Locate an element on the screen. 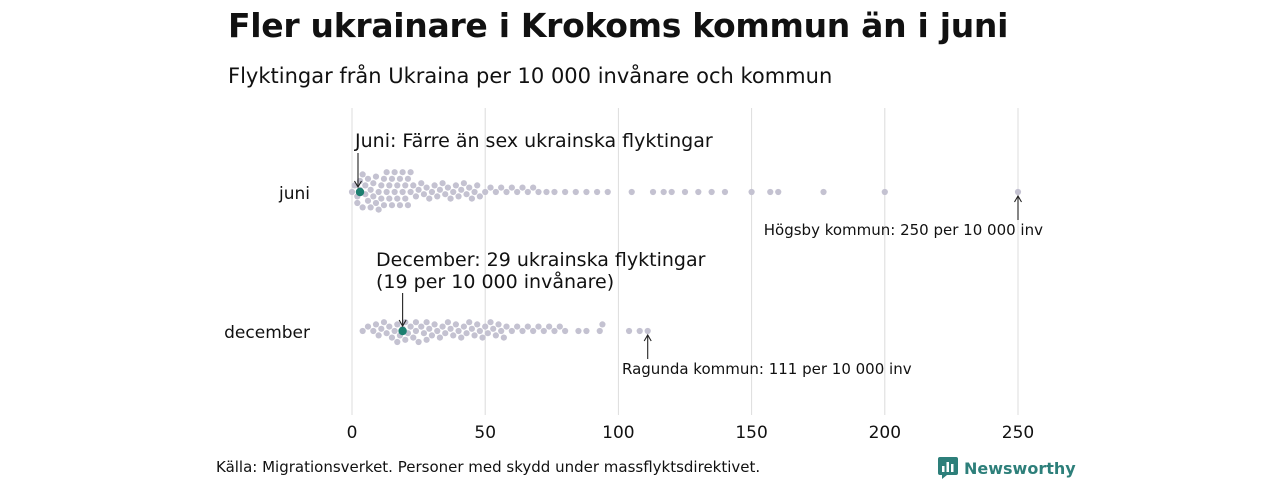 The width and height of the screenshot is (1280, 480). newsworthy-logo: Newsworthy is located at coordinates (1007, 468).